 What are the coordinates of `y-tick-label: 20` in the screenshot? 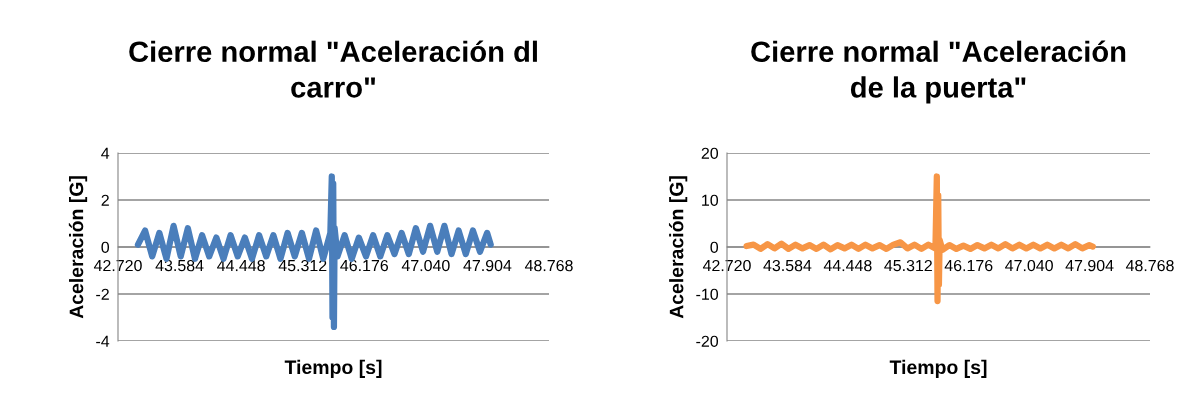 It's located at (710, 153).